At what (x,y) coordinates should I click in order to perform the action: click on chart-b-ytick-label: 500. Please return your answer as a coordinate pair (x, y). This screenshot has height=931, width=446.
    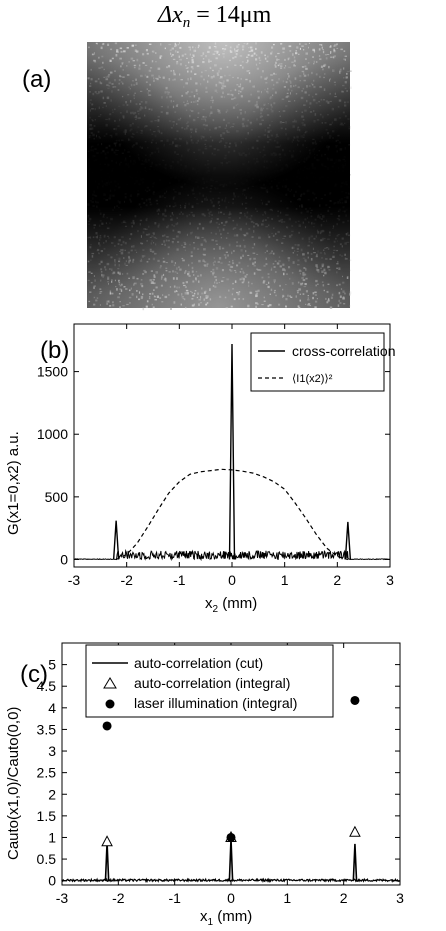
    Looking at the image, I should click on (57, 497).